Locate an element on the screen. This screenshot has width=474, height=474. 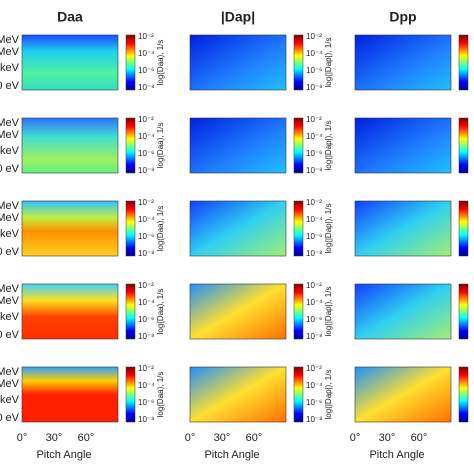
column-title: Daa is located at coordinates (70, 17).